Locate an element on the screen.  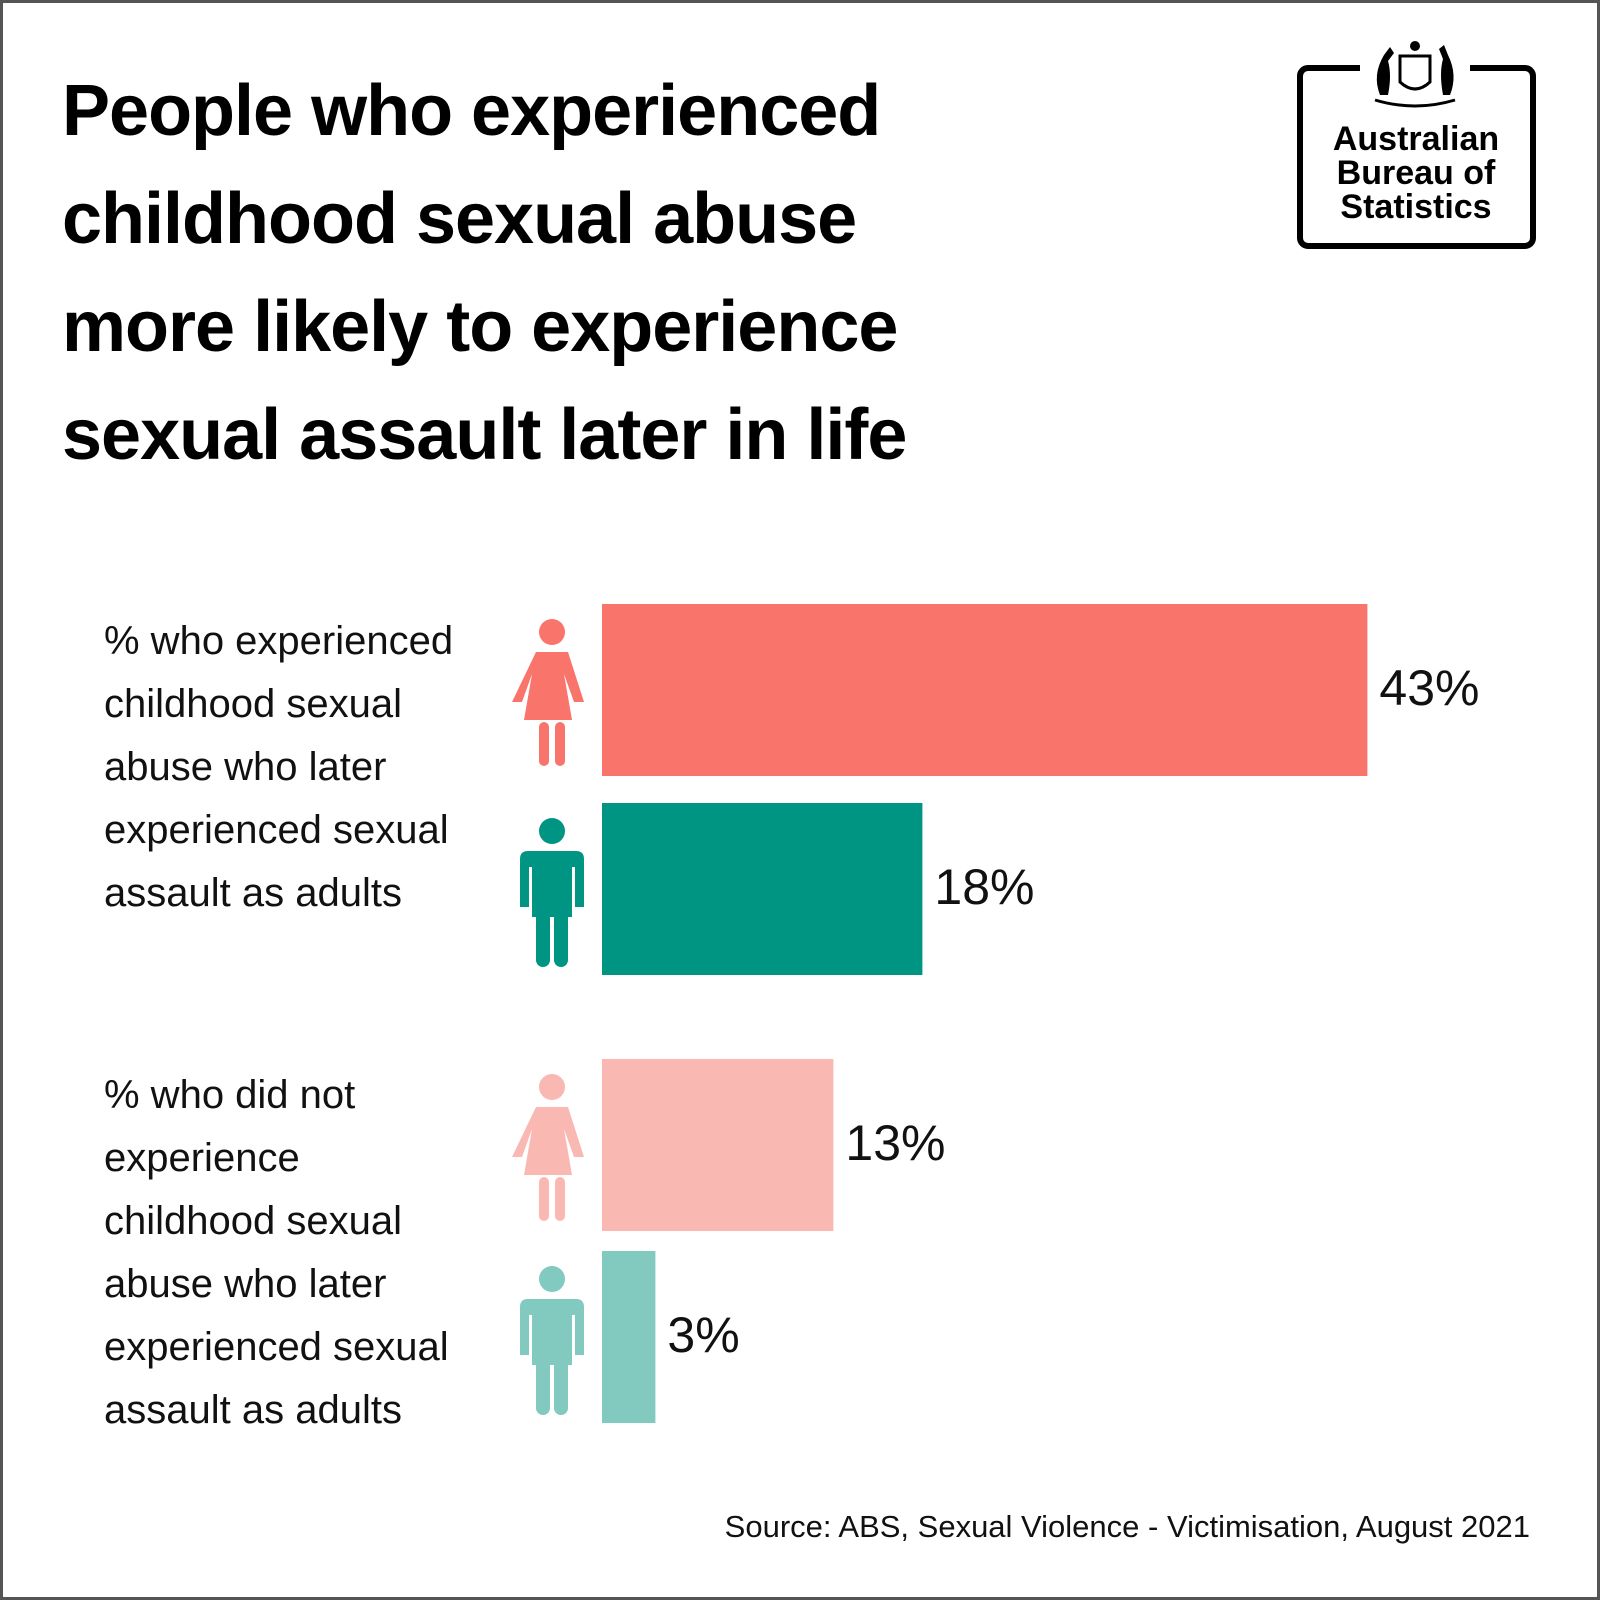
value-label: 43% is located at coordinates (1429, 688).